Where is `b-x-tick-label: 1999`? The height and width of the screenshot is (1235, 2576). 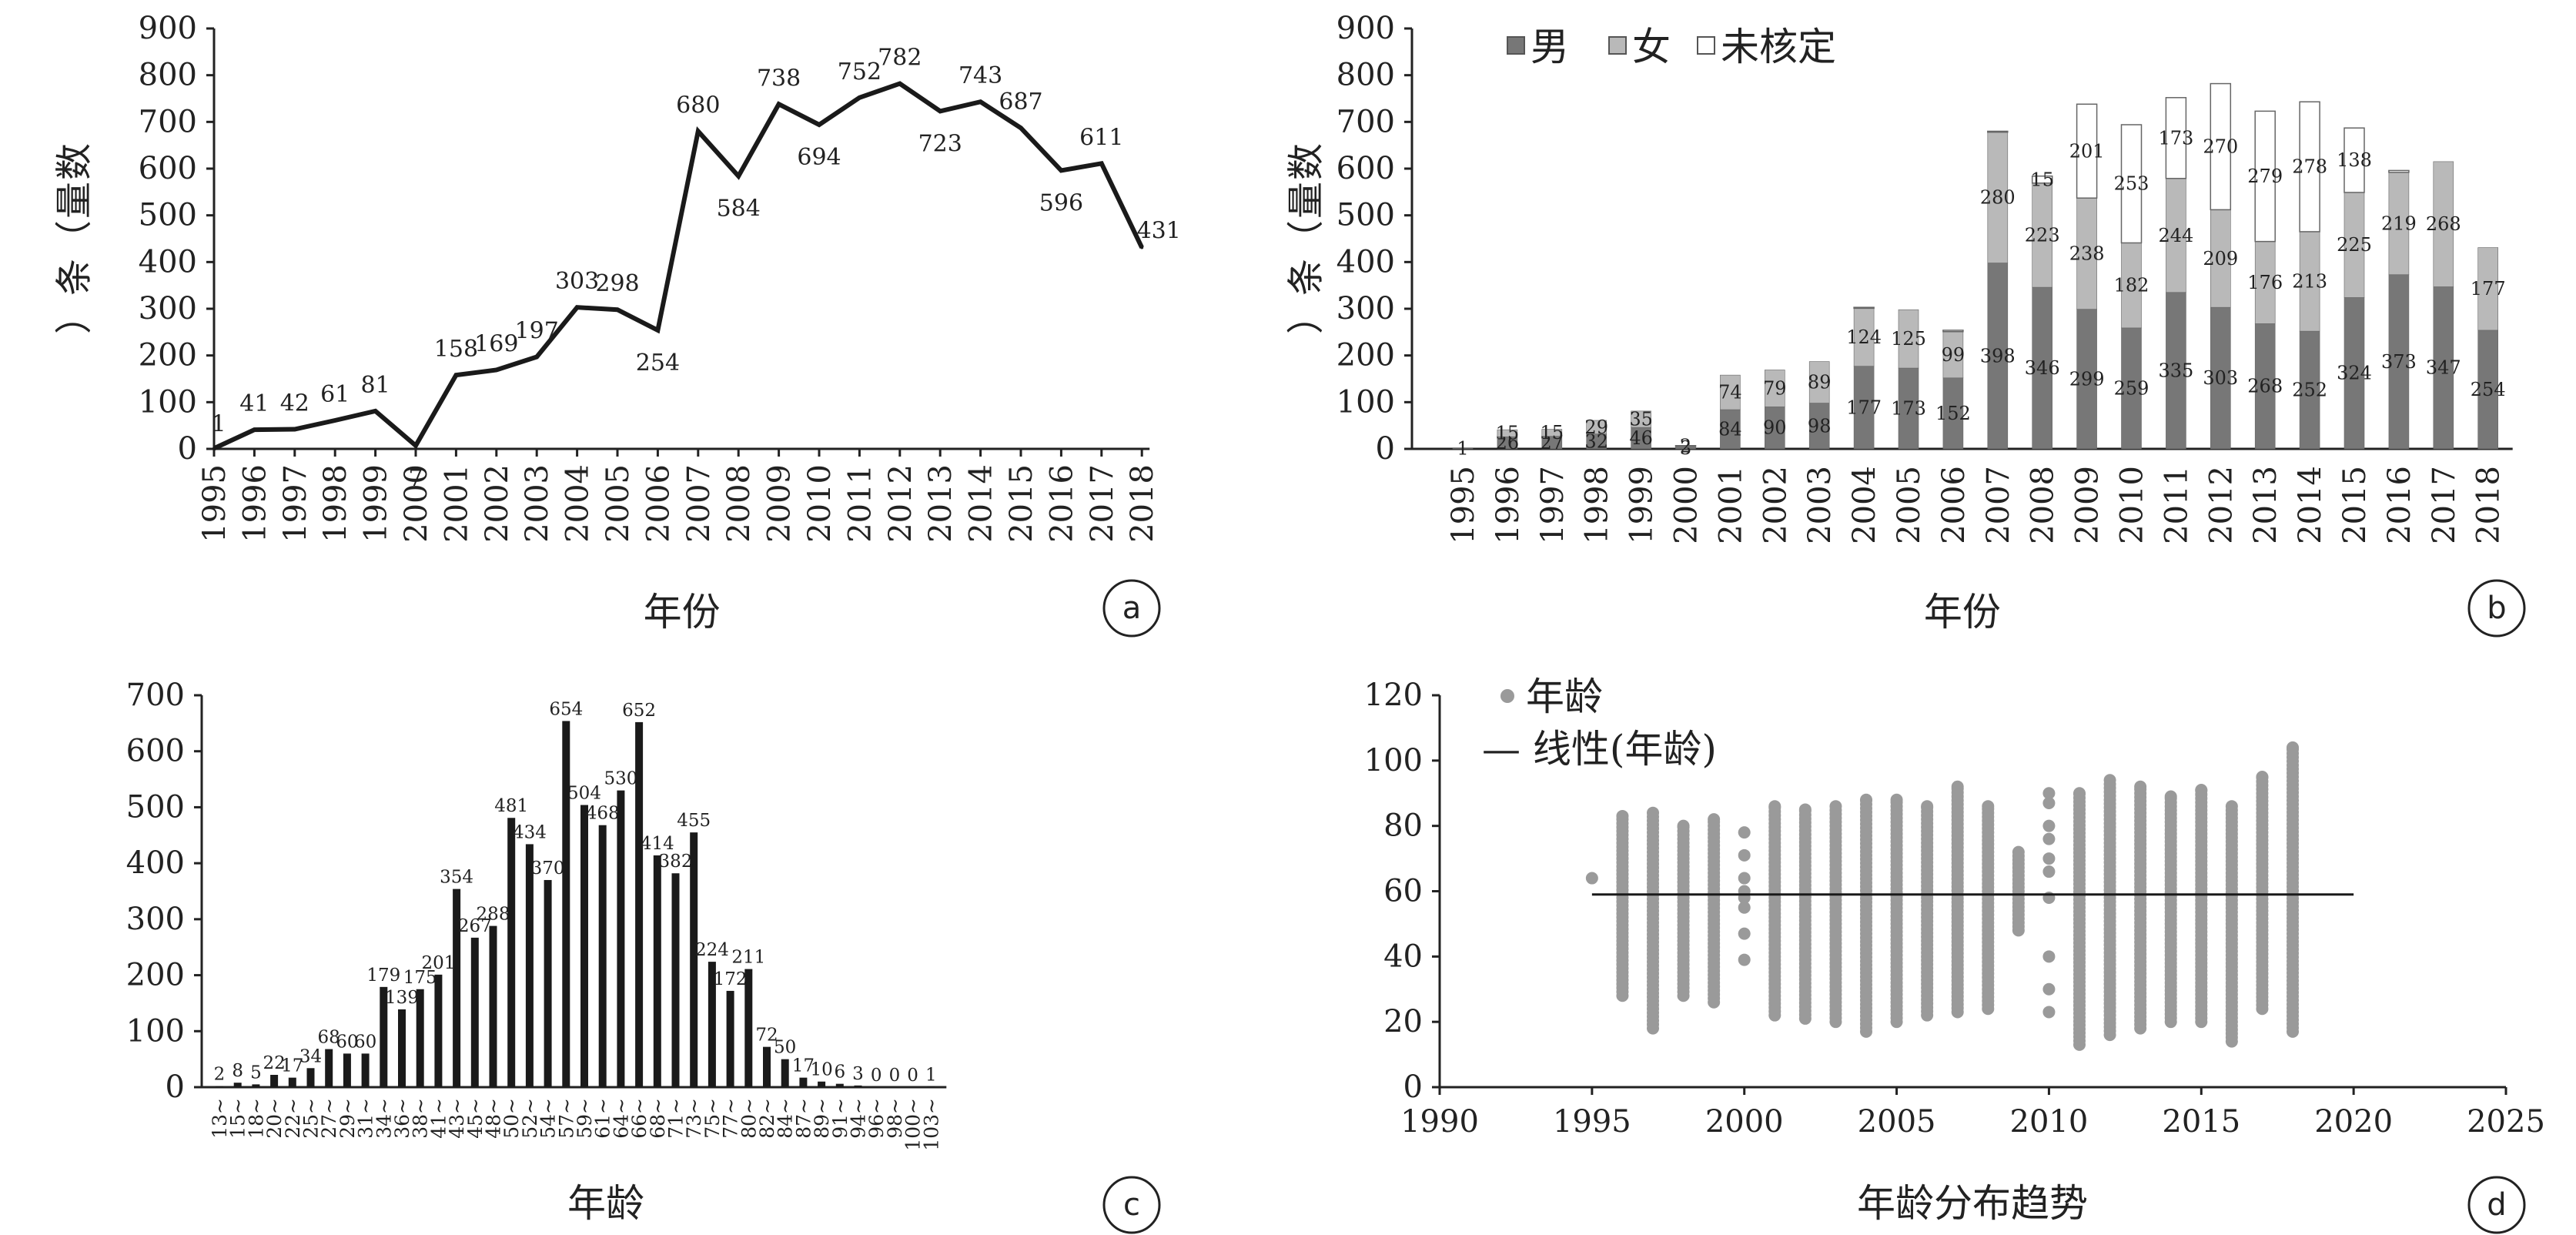
b-x-tick-label: 1999 is located at coordinates (1642, 505).